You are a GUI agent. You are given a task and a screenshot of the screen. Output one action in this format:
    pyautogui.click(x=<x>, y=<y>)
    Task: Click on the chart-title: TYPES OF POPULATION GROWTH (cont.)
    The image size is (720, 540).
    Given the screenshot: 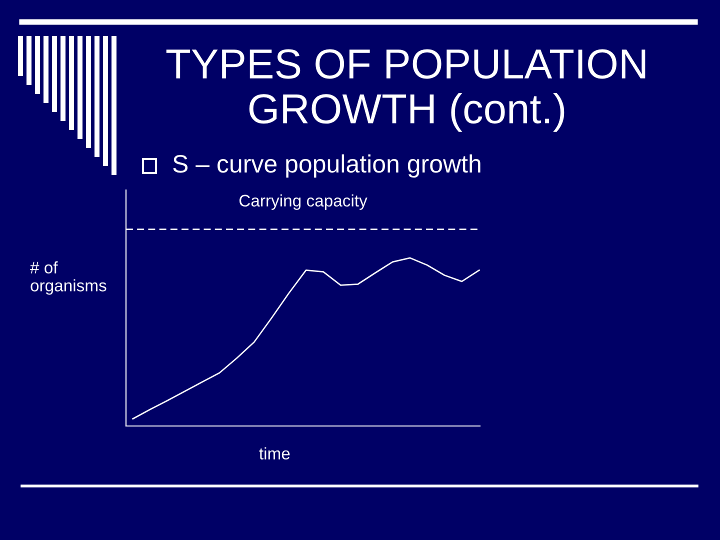 What is the action you would take?
    pyautogui.click(x=406, y=90)
    